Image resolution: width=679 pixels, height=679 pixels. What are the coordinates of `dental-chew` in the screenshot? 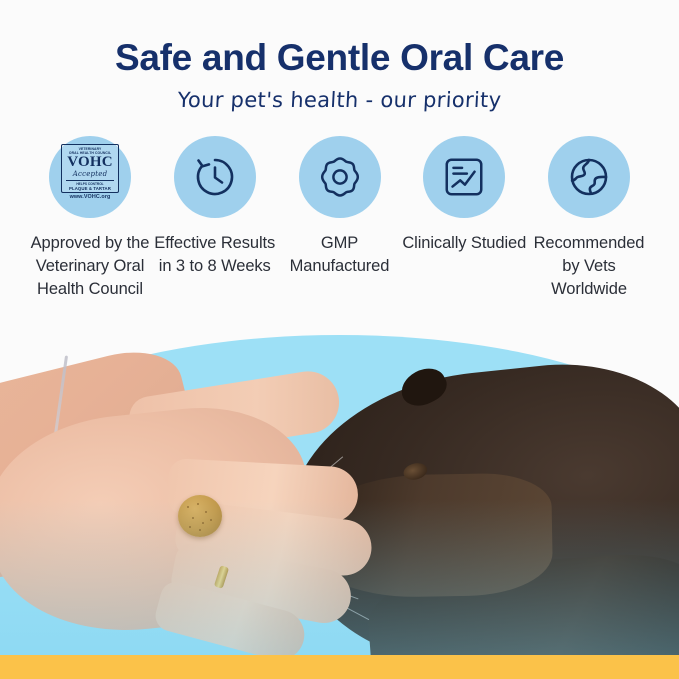 It's located at (200, 516).